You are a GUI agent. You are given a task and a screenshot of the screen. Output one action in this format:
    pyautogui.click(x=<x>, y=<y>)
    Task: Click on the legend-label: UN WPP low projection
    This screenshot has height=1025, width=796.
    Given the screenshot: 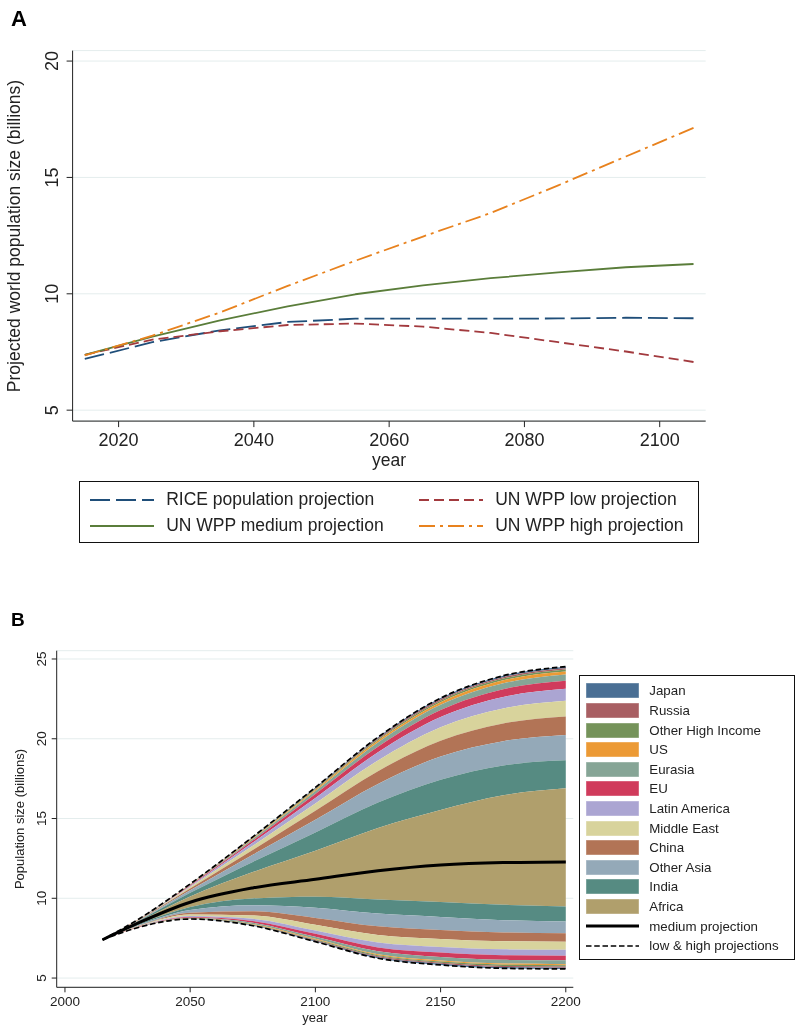 What is the action you would take?
    pyautogui.click(x=586, y=499)
    